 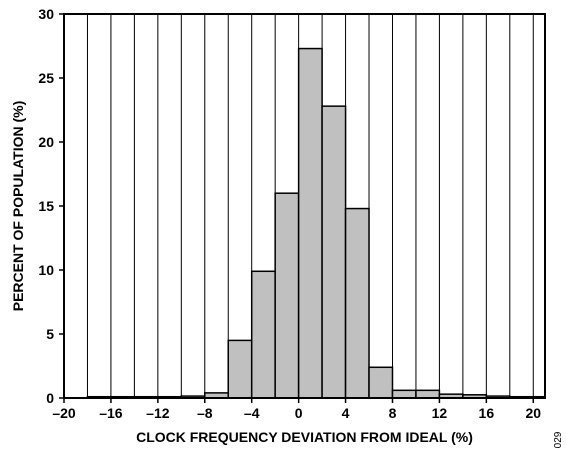 What do you see at coordinates (205, 413) in the screenshot?
I see `x-tick-label: –8` at bounding box center [205, 413].